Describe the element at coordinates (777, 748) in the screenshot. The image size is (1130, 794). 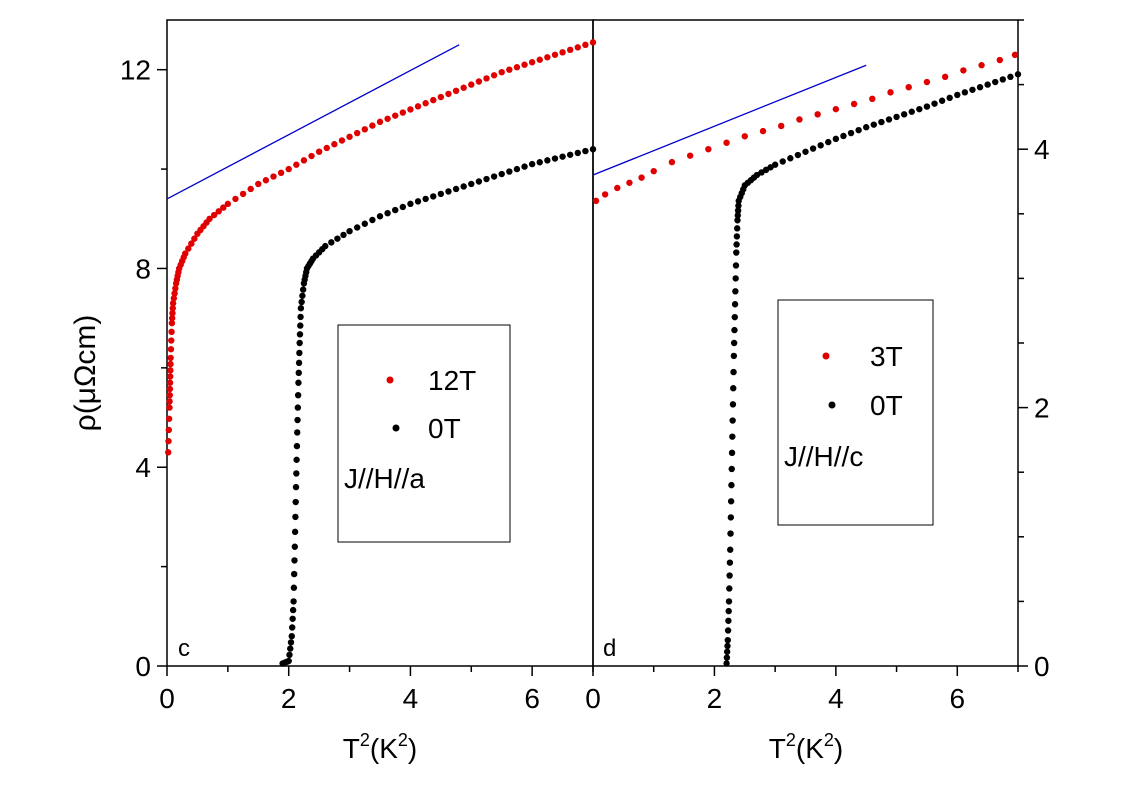
I see `x-axis-title-d-base: T` at that location.